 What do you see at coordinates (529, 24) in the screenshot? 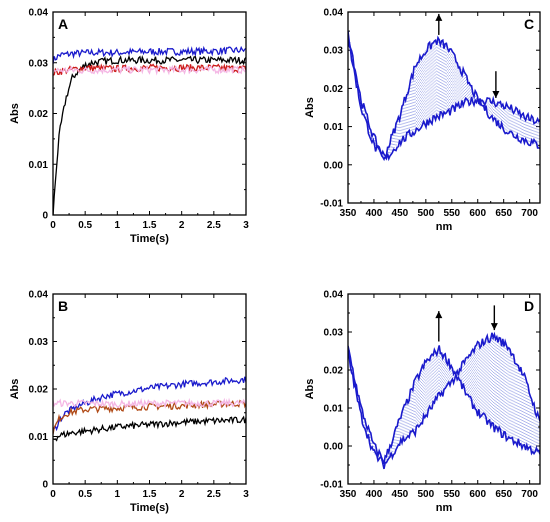
I see `panel-label: C` at bounding box center [529, 24].